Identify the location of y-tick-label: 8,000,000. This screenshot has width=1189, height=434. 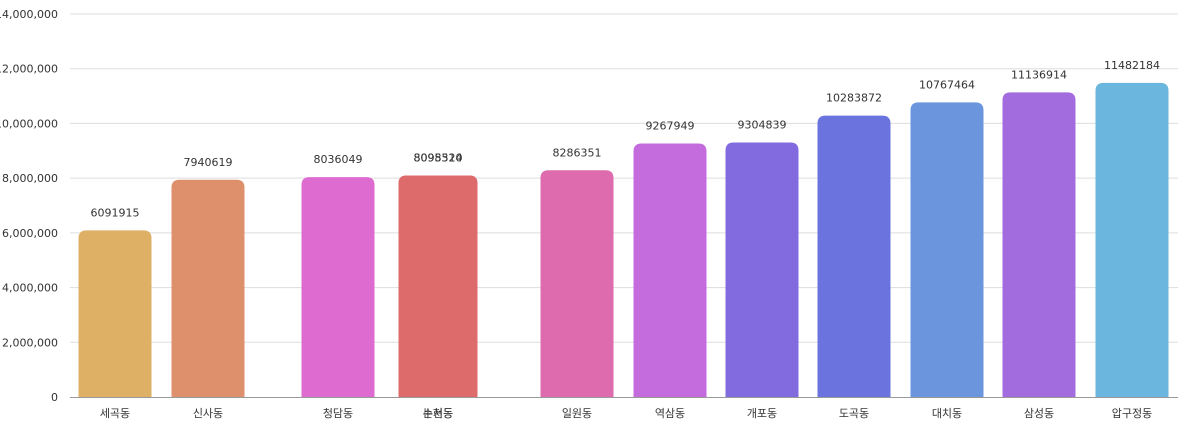
(30, 178).